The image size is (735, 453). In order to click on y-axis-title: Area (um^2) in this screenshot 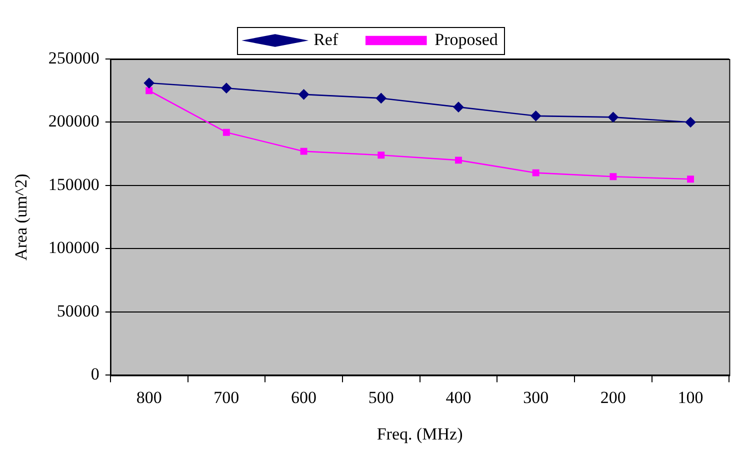, I will do `click(21, 217)`.